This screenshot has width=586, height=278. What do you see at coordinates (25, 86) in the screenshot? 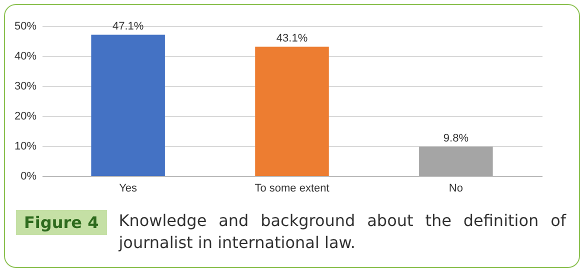
I see `y-tick-label: 30%` at bounding box center [25, 86].